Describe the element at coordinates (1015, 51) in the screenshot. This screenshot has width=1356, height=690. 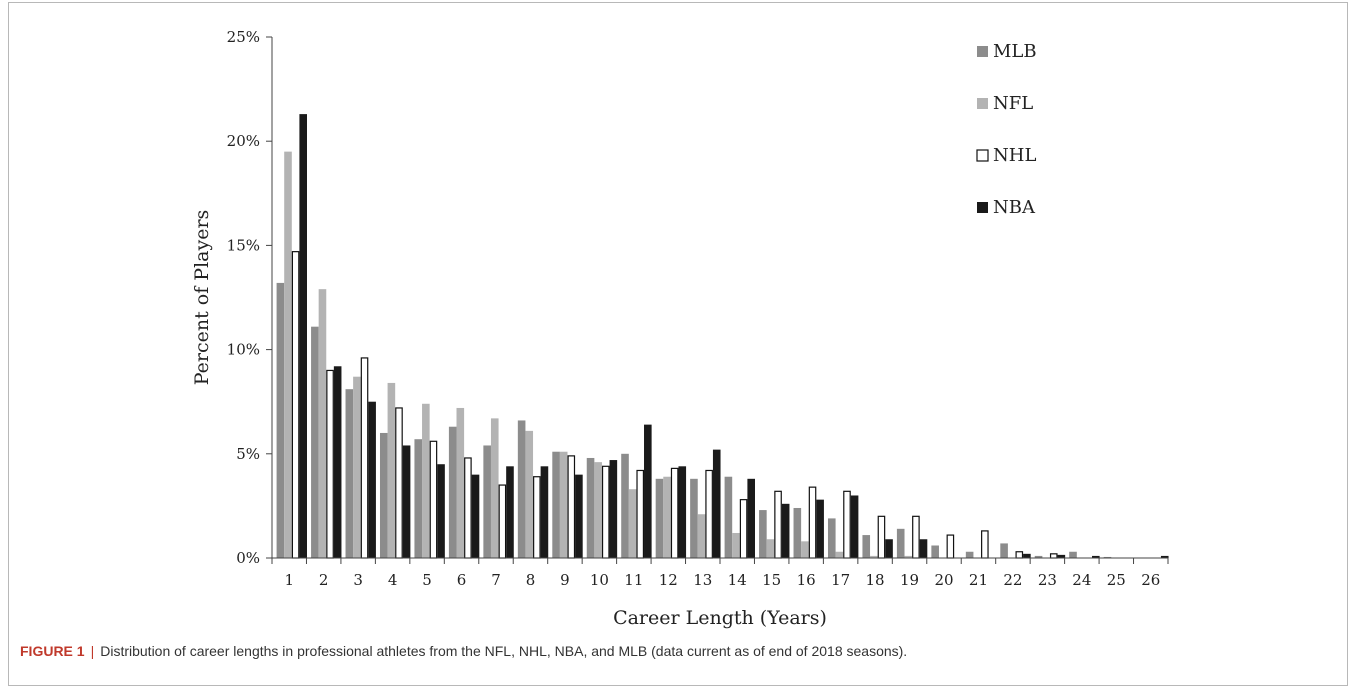
I see `legend-label-mlb: MLB` at that location.